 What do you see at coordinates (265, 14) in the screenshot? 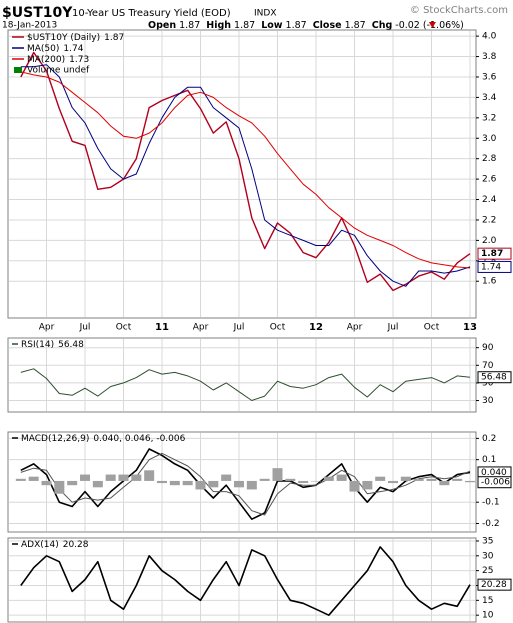
I see `exchange: INDX` at bounding box center [265, 14].